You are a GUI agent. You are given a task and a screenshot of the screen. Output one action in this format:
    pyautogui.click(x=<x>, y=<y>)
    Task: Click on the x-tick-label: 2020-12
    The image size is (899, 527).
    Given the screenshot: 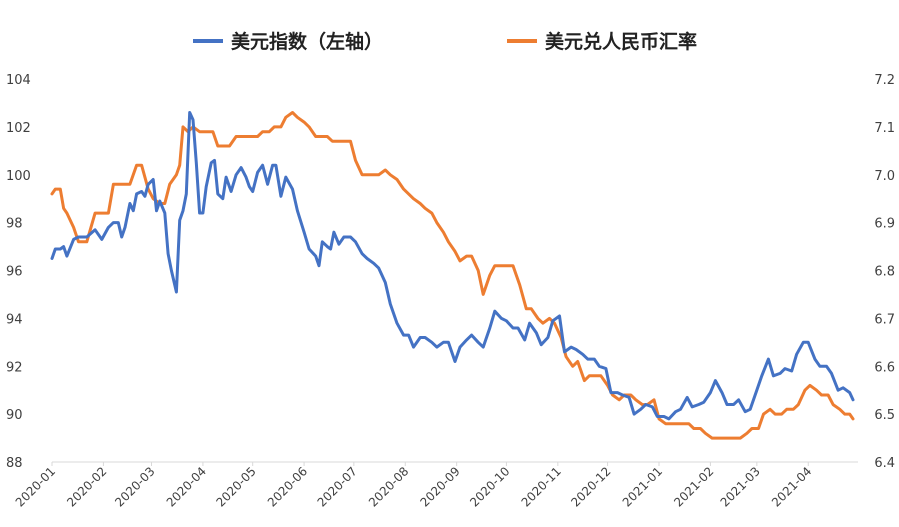 What is the action you would take?
    pyautogui.click(x=590, y=486)
    